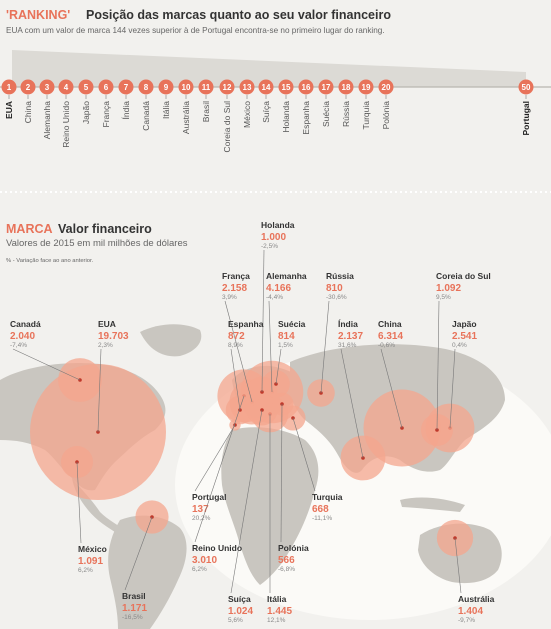 This screenshot has height=629, width=551. Describe the element at coordinates (147, 572) in the screenshot. I see `south-america` at that location.